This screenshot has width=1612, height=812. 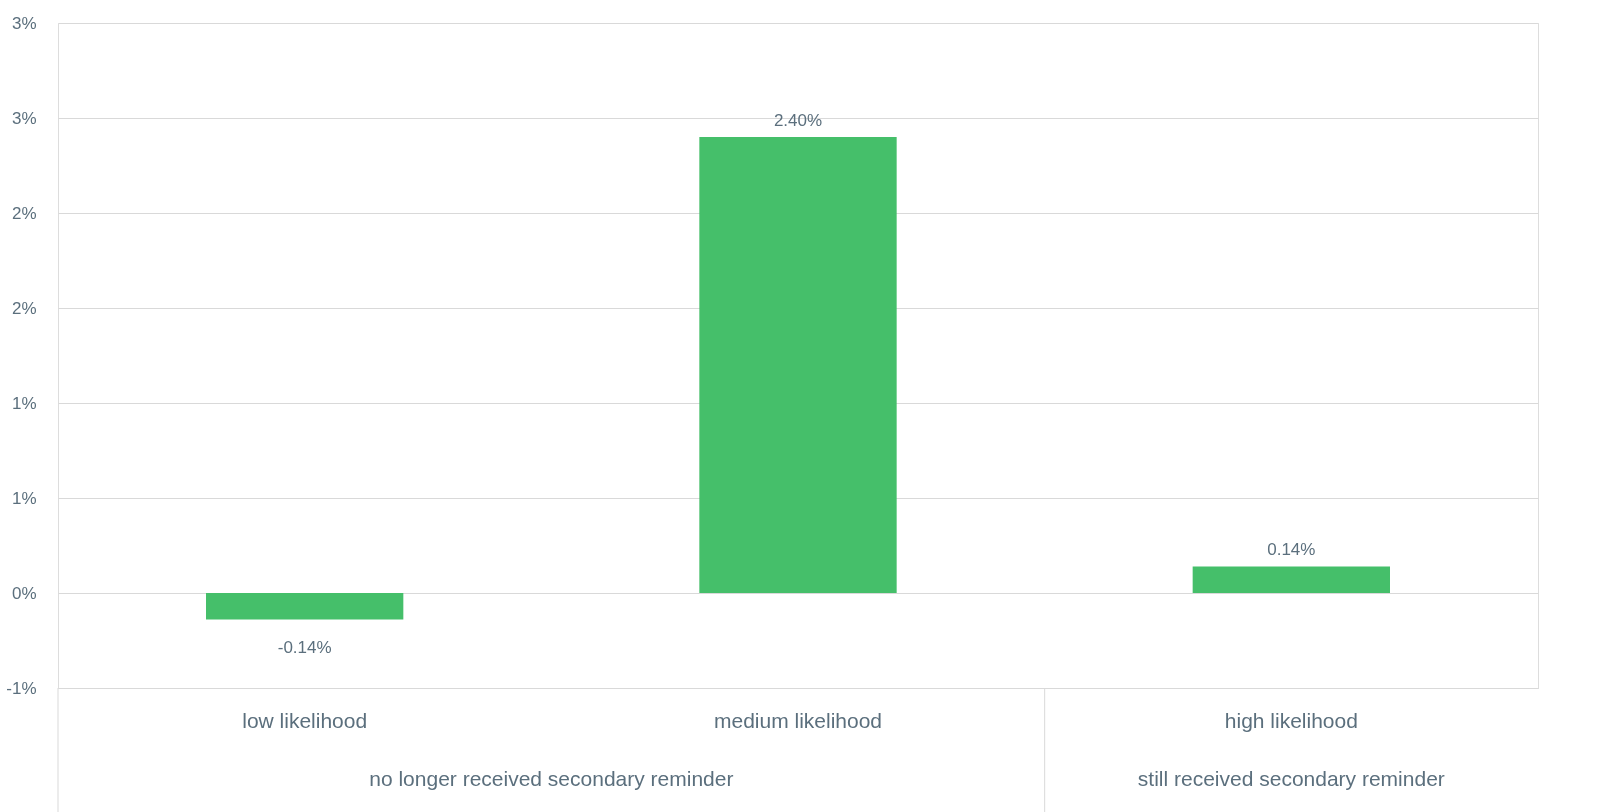 What do you see at coordinates (1291, 720) in the screenshot?
I see `x-tick-label: high likelihood` at bounding box center [1291, 720].